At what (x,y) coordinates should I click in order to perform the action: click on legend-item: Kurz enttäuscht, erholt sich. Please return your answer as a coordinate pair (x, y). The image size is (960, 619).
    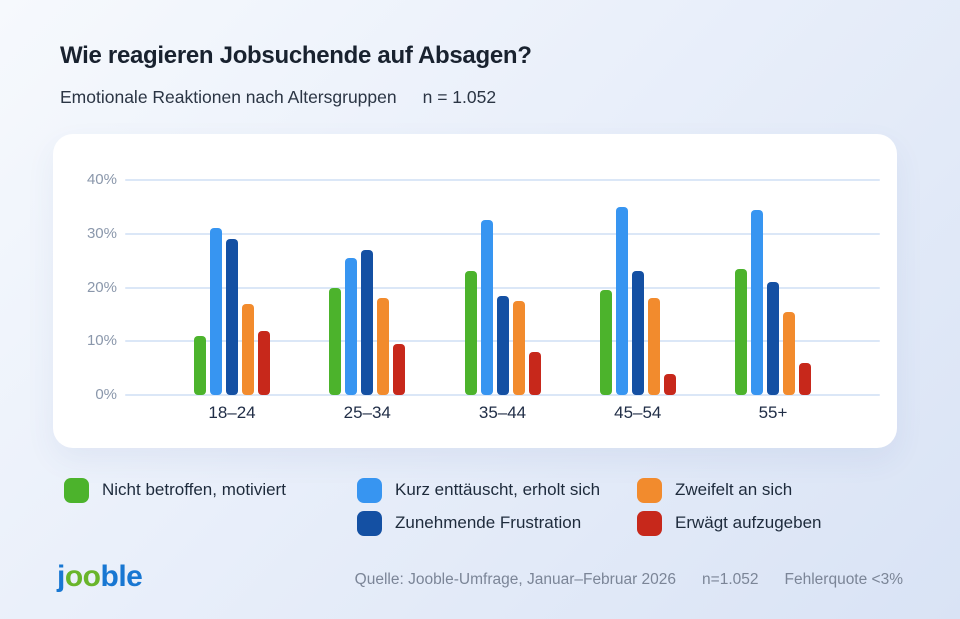
    Looking at the image, I should click on (478, 490).